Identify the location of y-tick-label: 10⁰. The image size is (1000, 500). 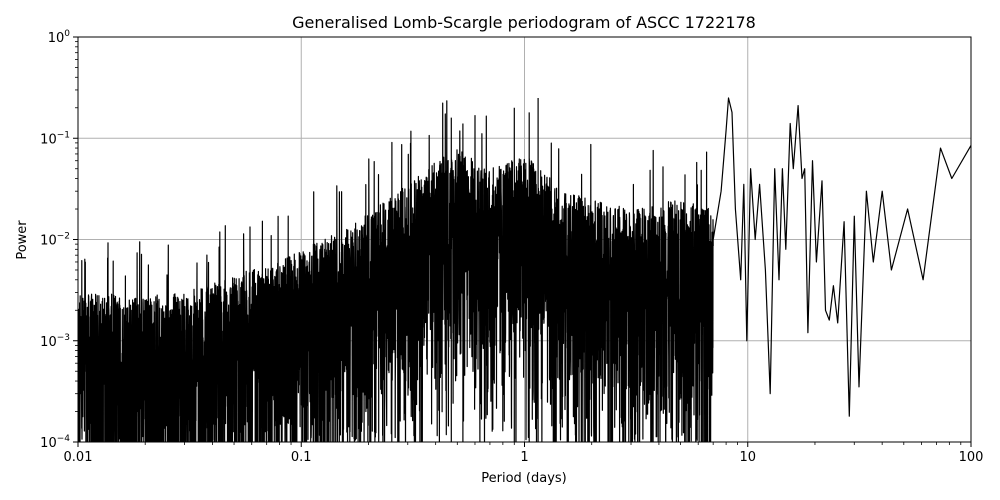
(59, 37).